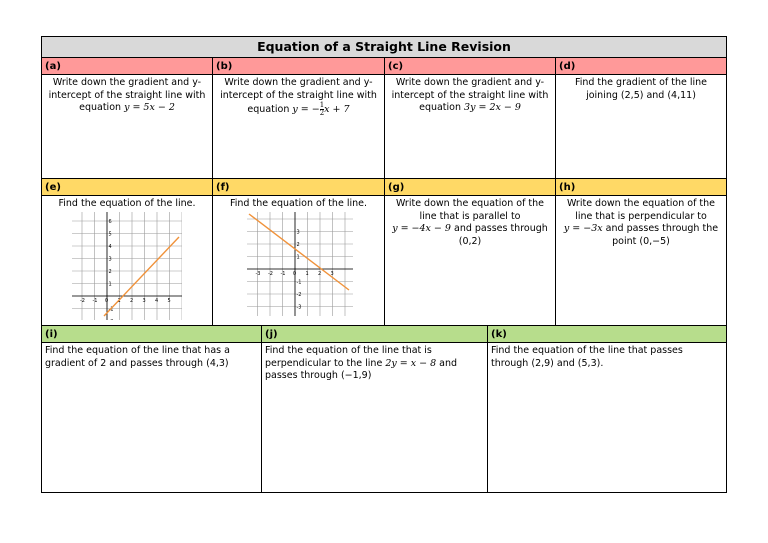  I want to click on ge-x-tick: -1, so click(95, 301).